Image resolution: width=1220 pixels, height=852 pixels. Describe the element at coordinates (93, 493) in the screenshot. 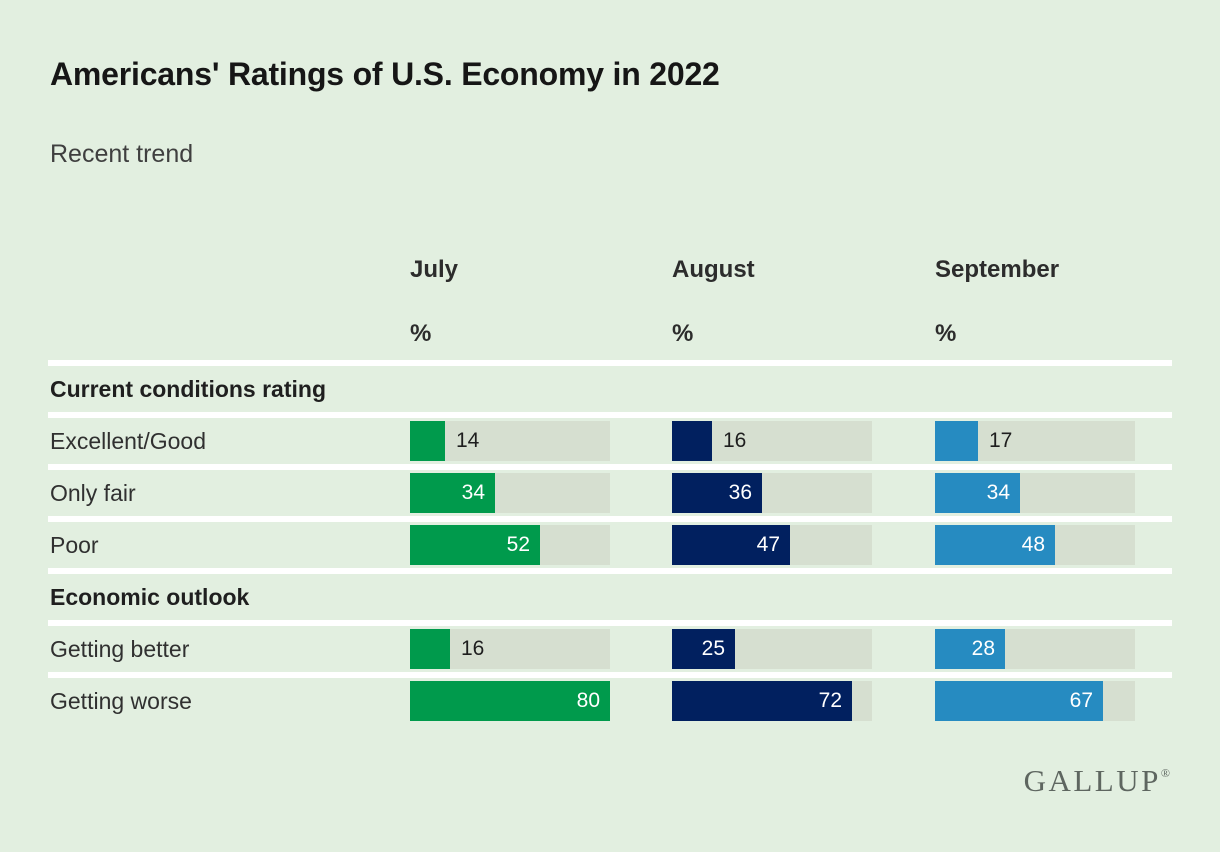

I see `row-label: Only fair` at that location.